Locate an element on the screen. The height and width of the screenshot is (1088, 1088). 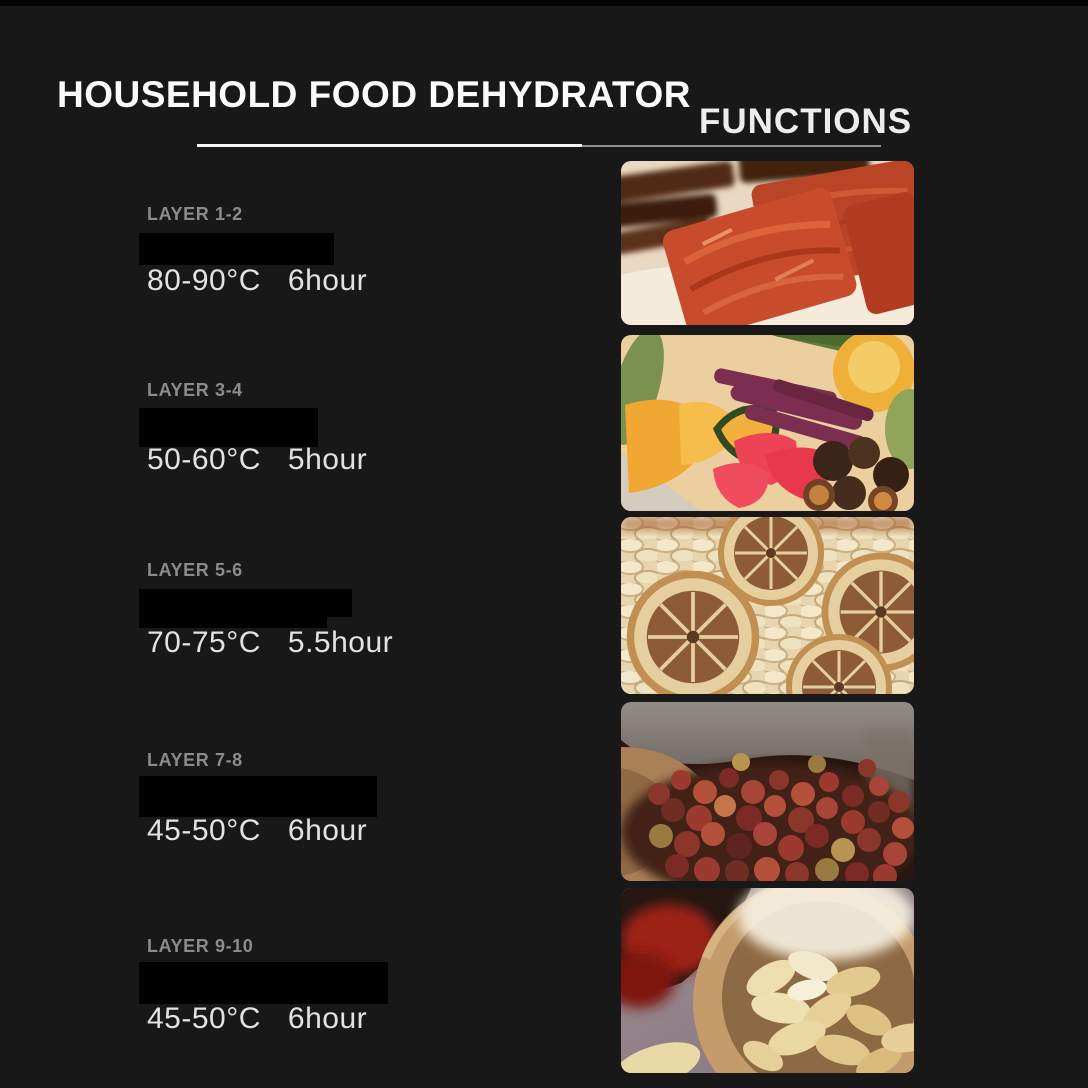
temperature-value: 50-60°C is located at coordinates (204, 459).